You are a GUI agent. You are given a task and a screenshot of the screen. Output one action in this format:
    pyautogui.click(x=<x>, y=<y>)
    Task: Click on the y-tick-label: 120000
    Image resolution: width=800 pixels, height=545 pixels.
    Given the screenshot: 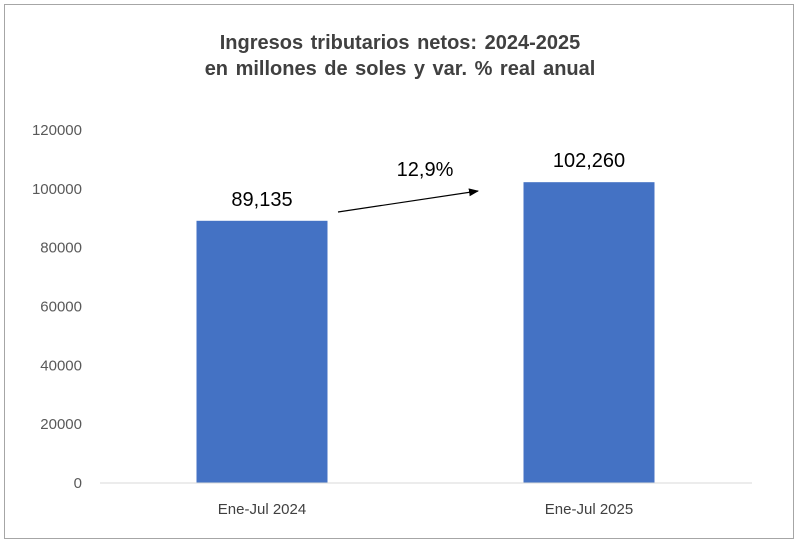 What is the action you would take?
    pyautogui.click(x=57, y=130)
    